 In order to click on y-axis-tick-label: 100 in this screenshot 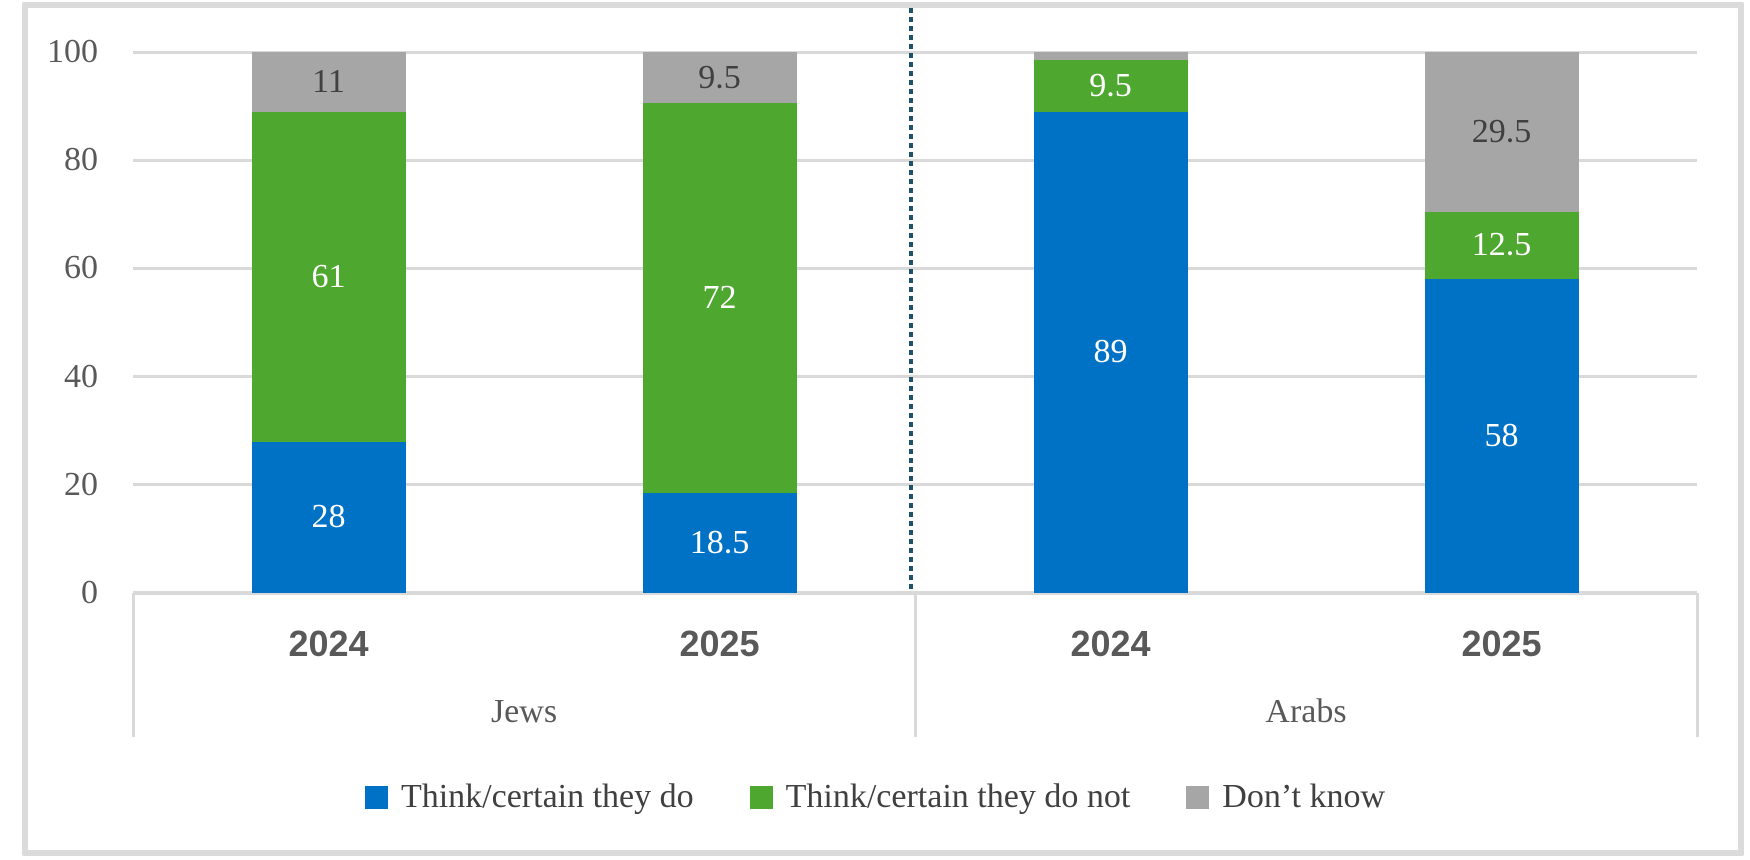, I will do `click(72, 51)`.